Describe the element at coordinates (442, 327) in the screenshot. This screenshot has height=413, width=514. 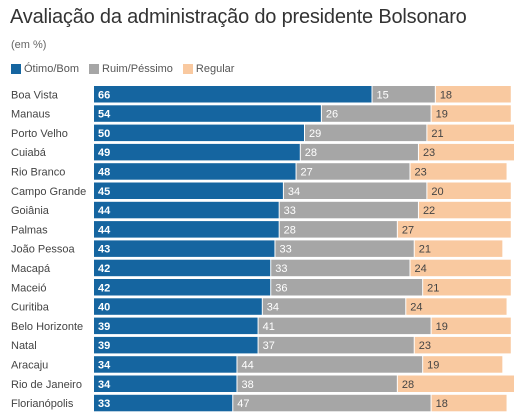
I see `data-label-belo-horizonte-regular: 19` at that location.